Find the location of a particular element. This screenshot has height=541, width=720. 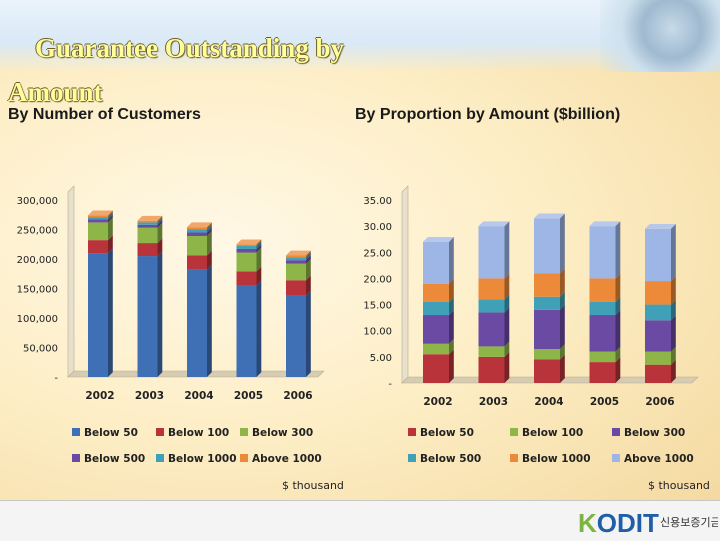

legend-label: Below 50 is located at coordinates (111, 433).